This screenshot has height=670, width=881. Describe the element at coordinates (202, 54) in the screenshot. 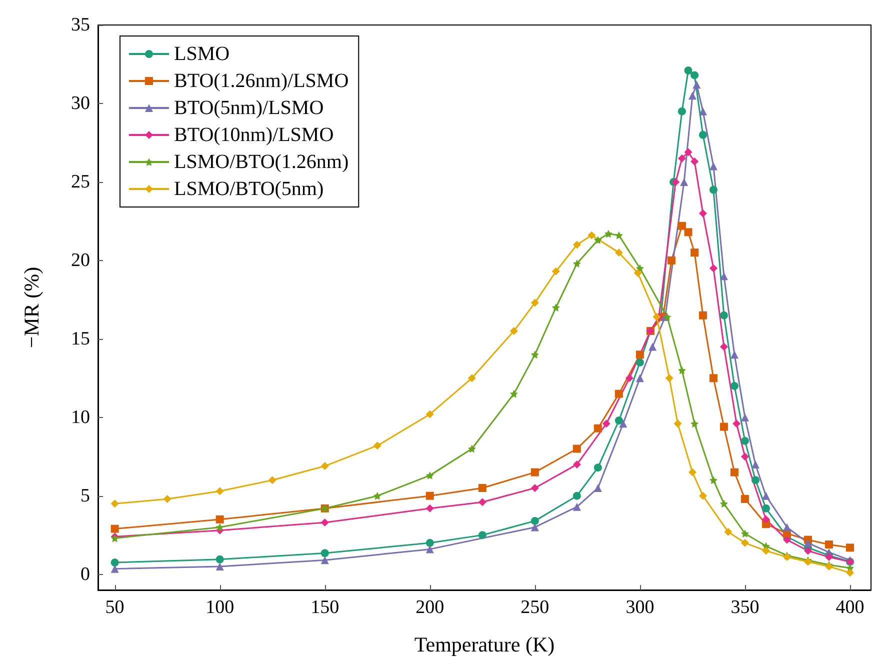

I see `legend-label: LSMO` at that location.